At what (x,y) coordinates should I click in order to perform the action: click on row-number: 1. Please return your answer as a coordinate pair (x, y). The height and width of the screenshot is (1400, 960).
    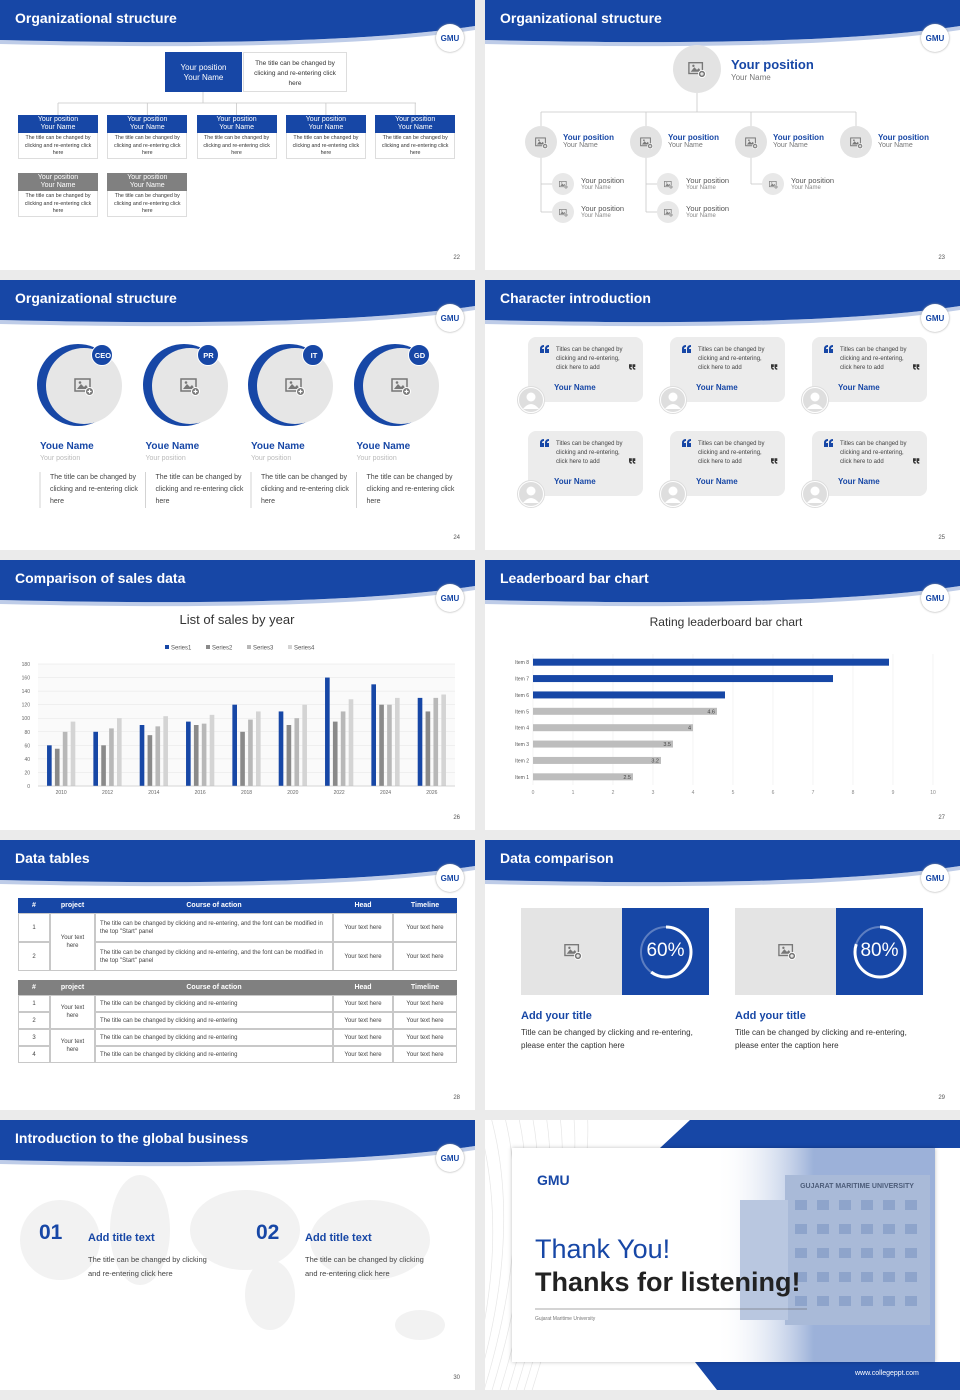
    Looking at the image, I should click on (34, 1003).